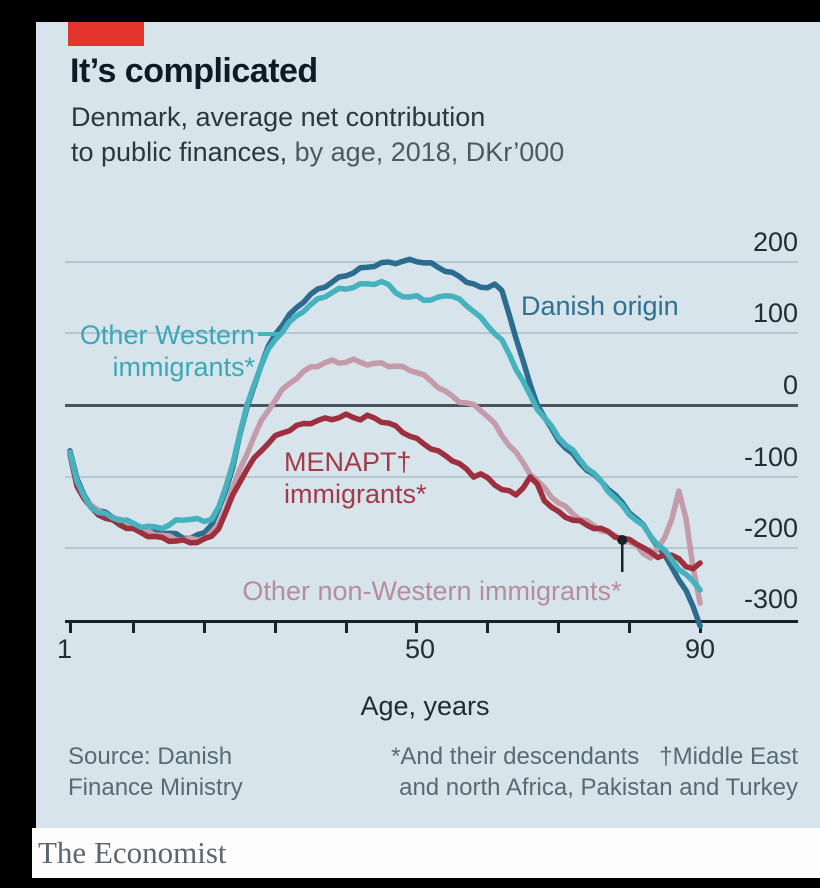  I want to click on y-tick-label-0: 0, so click(790, 385).